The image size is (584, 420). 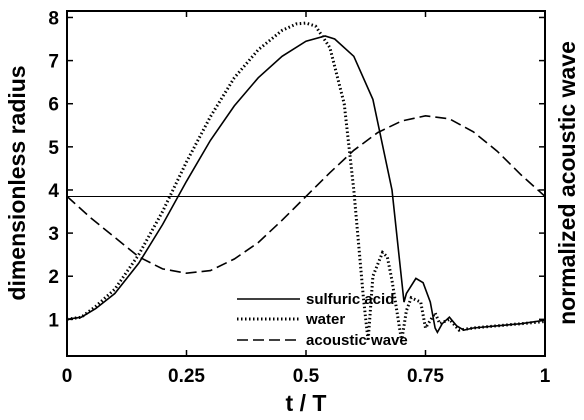 I want to click on legend-label-sulfuric-acid: sulfuric acid, so click(x=350, y=299).